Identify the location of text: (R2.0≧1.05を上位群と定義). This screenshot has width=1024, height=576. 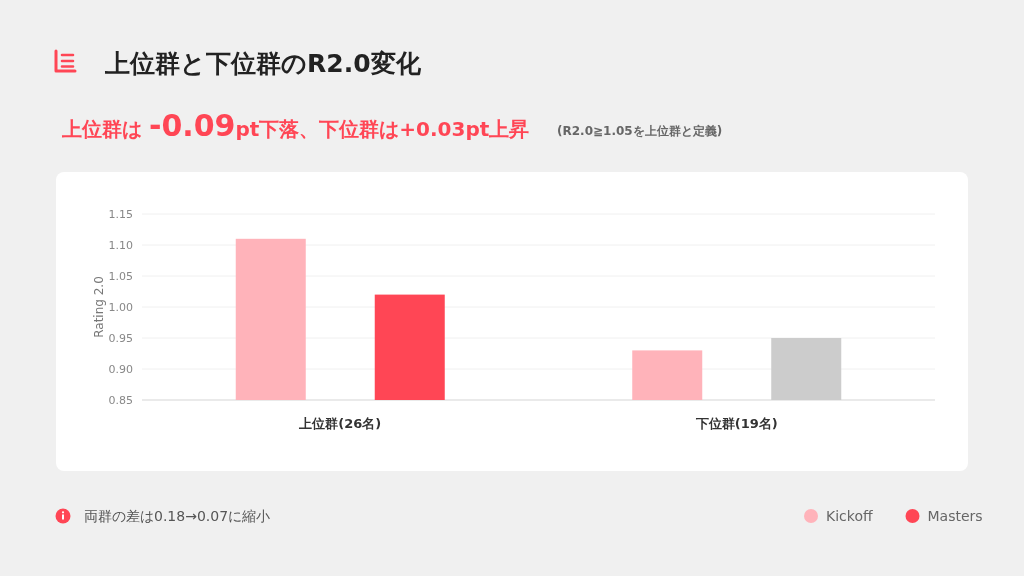
(640, 131).